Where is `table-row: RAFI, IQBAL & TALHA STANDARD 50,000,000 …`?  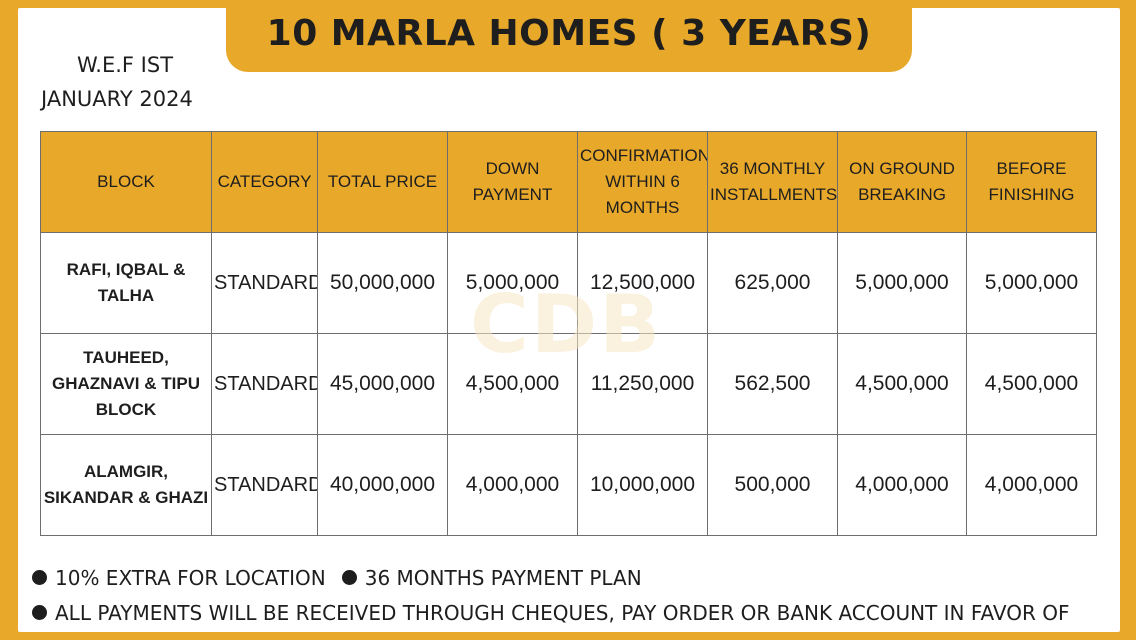
table-row: RAFI, IQBAL & TALHA STANDARD 50,000,000 … is located at coordinates (568, 283).